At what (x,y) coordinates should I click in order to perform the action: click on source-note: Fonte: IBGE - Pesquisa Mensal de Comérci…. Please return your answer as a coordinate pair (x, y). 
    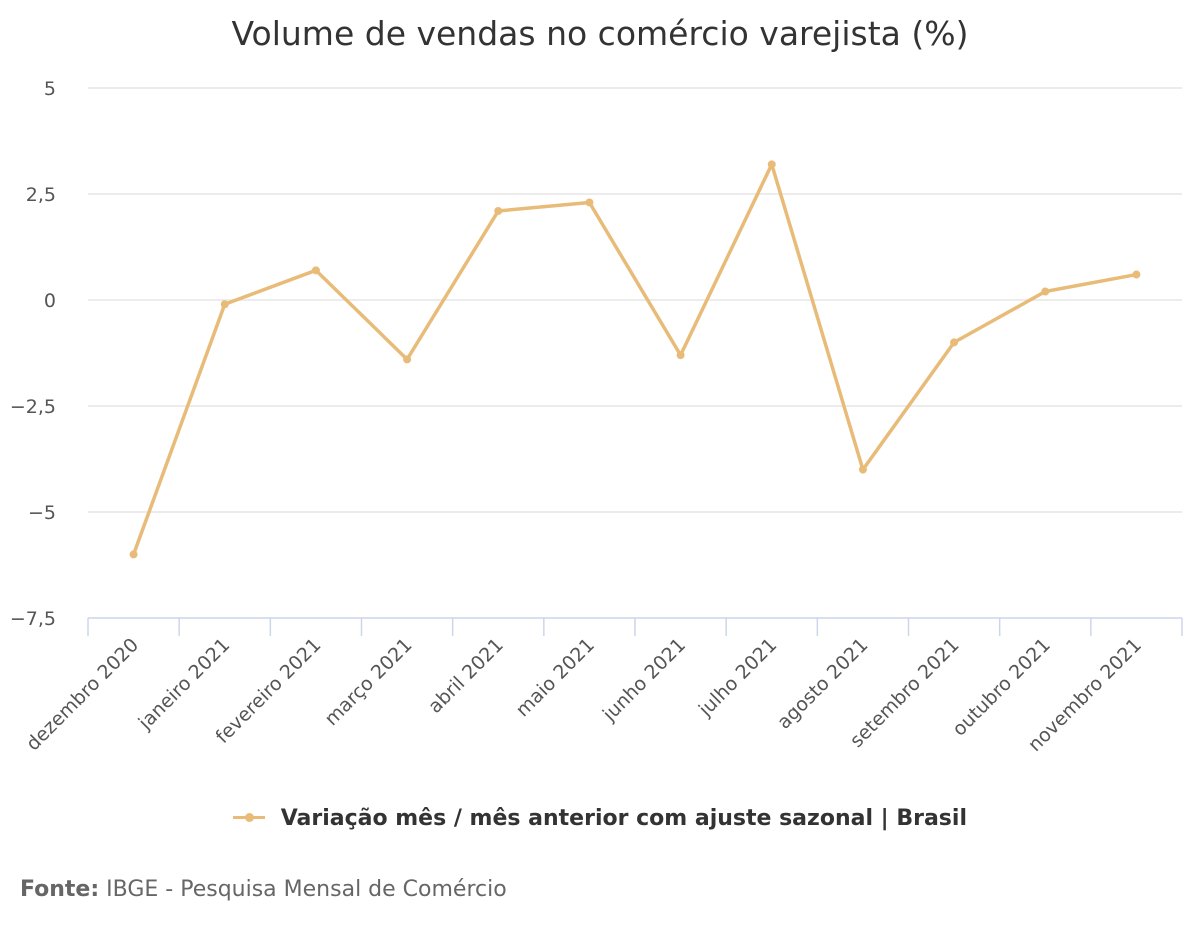
    Looking at the image, I should click on (263, 889).